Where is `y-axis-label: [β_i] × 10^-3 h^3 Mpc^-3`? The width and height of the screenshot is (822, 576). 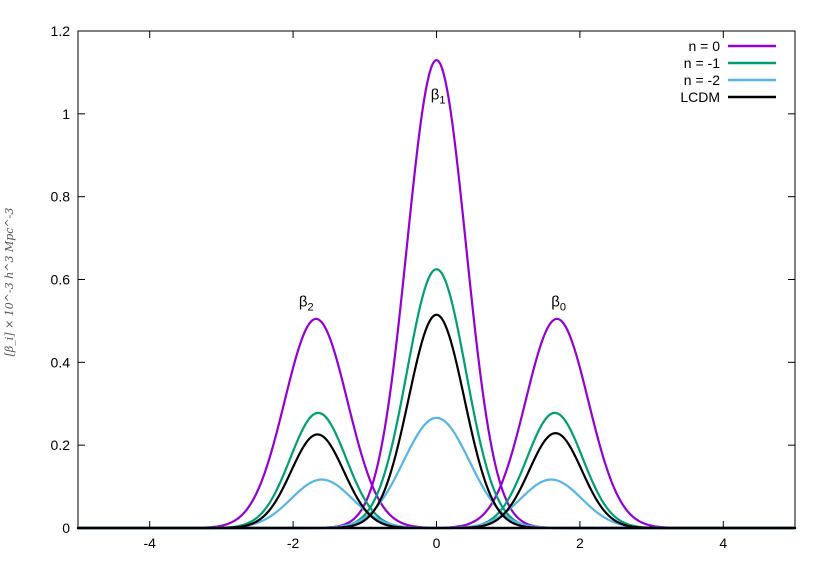 y-axis-label: [β_i] × 10^-3 h^3 Mpc^-3 is located at coordinates (9, 282).